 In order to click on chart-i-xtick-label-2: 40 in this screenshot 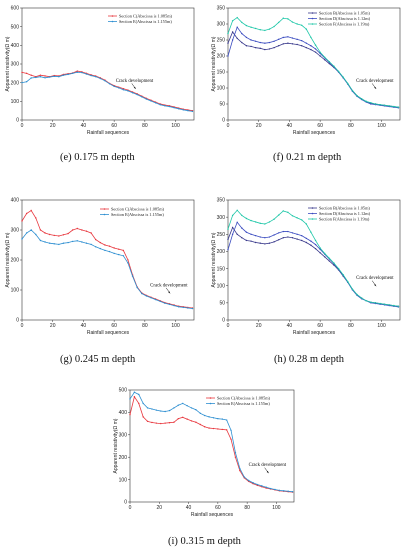, I will do `click(189, 508)`.